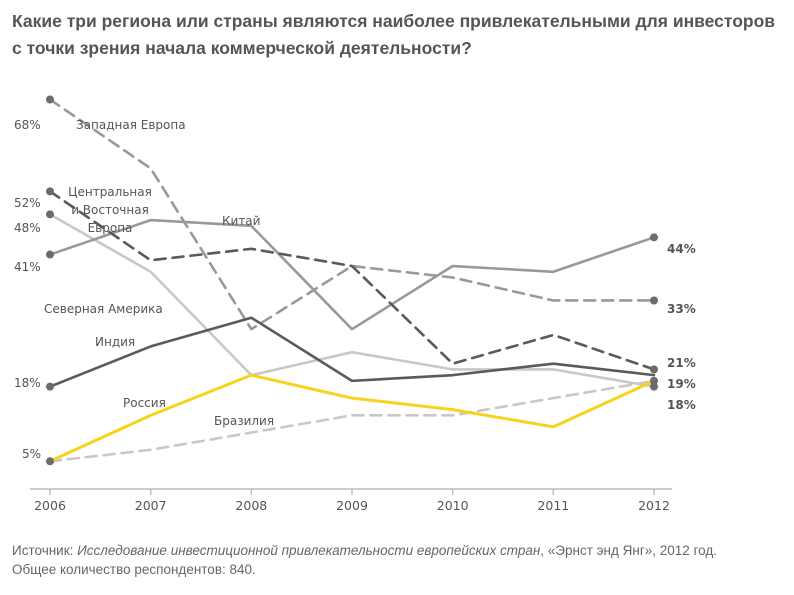 This screenshot has height=595, width=794. I want to click on x-tick-label-2007: 2007, so click(151, 505).